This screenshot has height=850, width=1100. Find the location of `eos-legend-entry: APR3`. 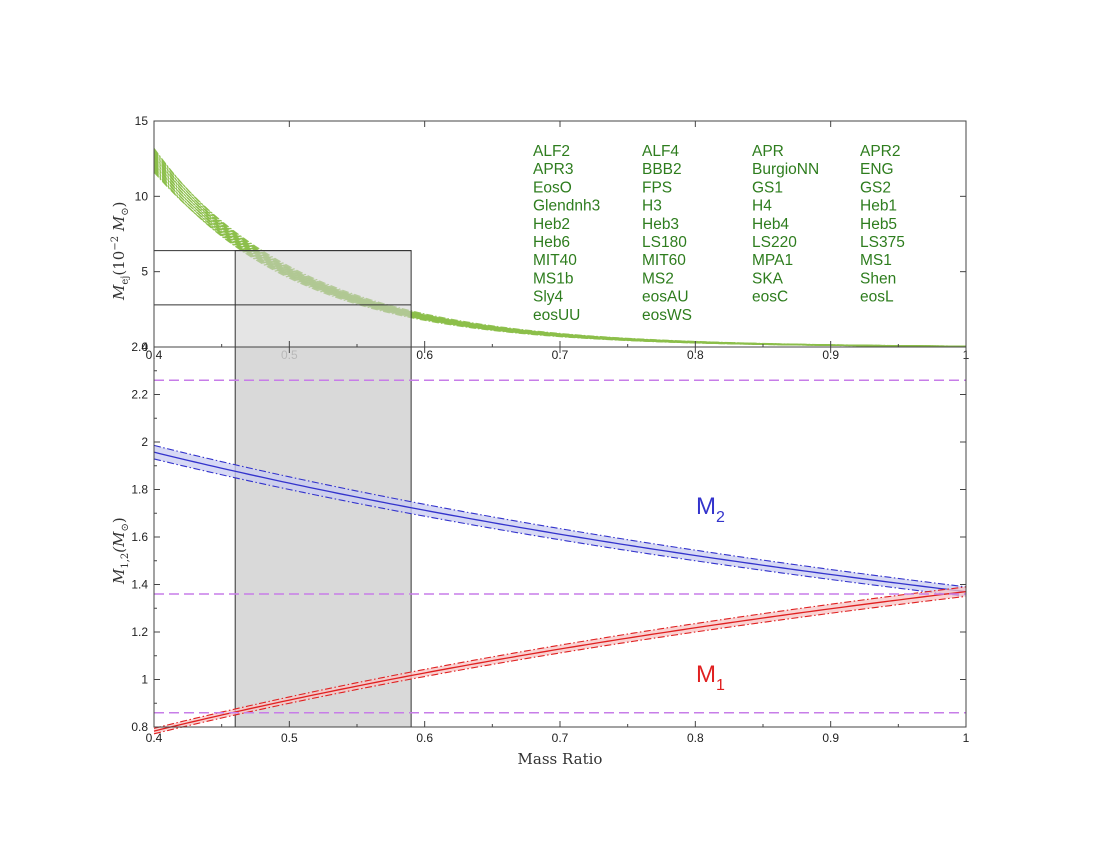

eos-legend-entry: APR3 is located at coordinates (553, 169).